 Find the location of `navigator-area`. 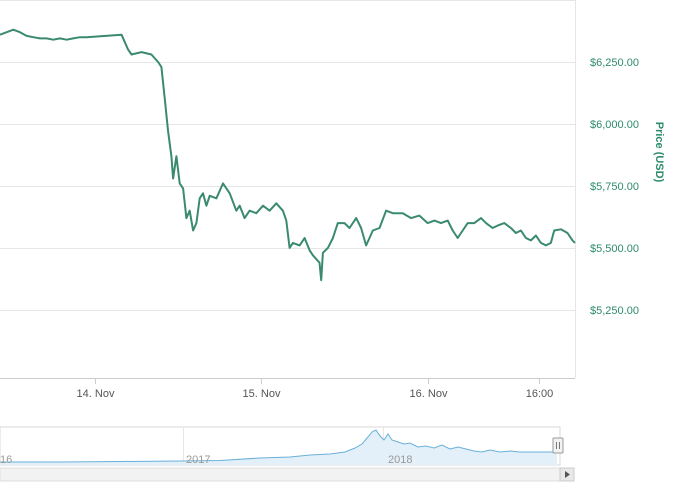

navigator-area is located at coordinates (278, 447).